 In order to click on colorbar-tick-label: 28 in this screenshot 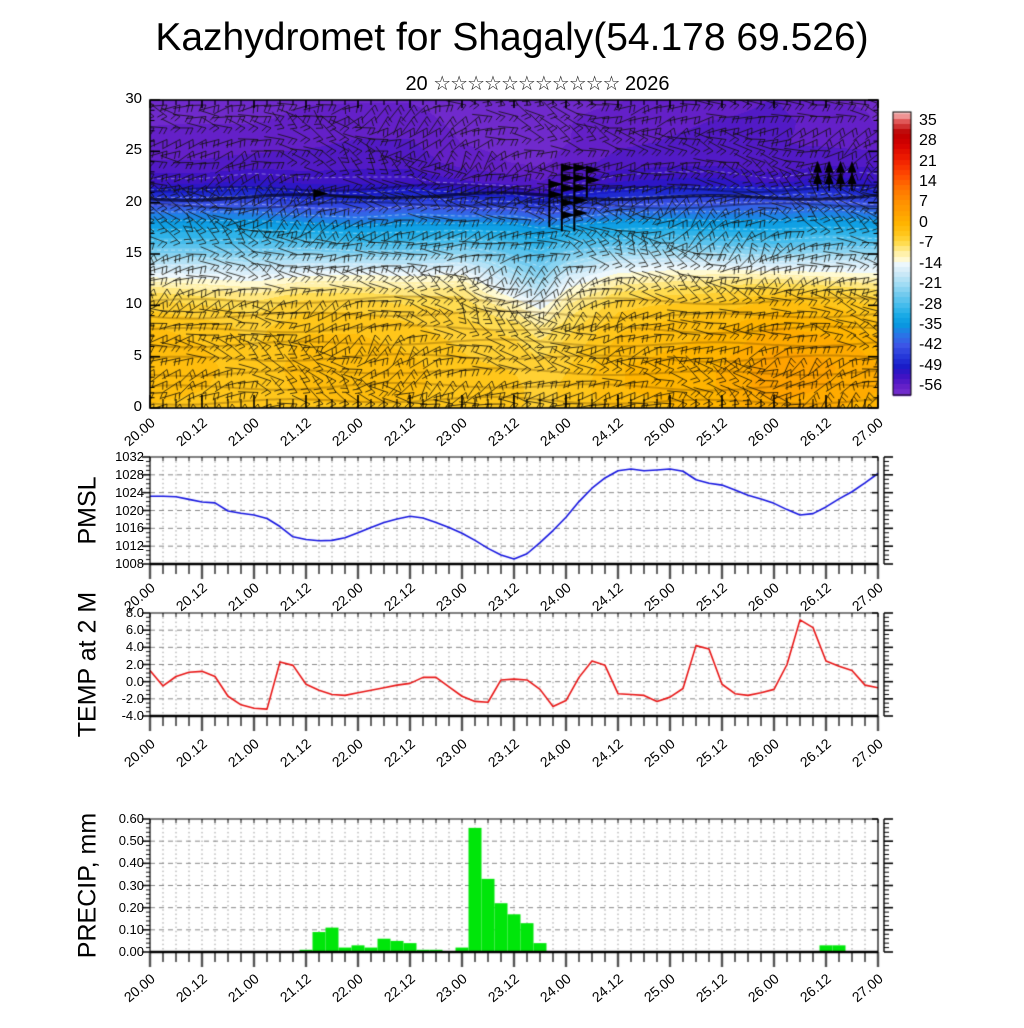, I will do `click(928, 141)`.